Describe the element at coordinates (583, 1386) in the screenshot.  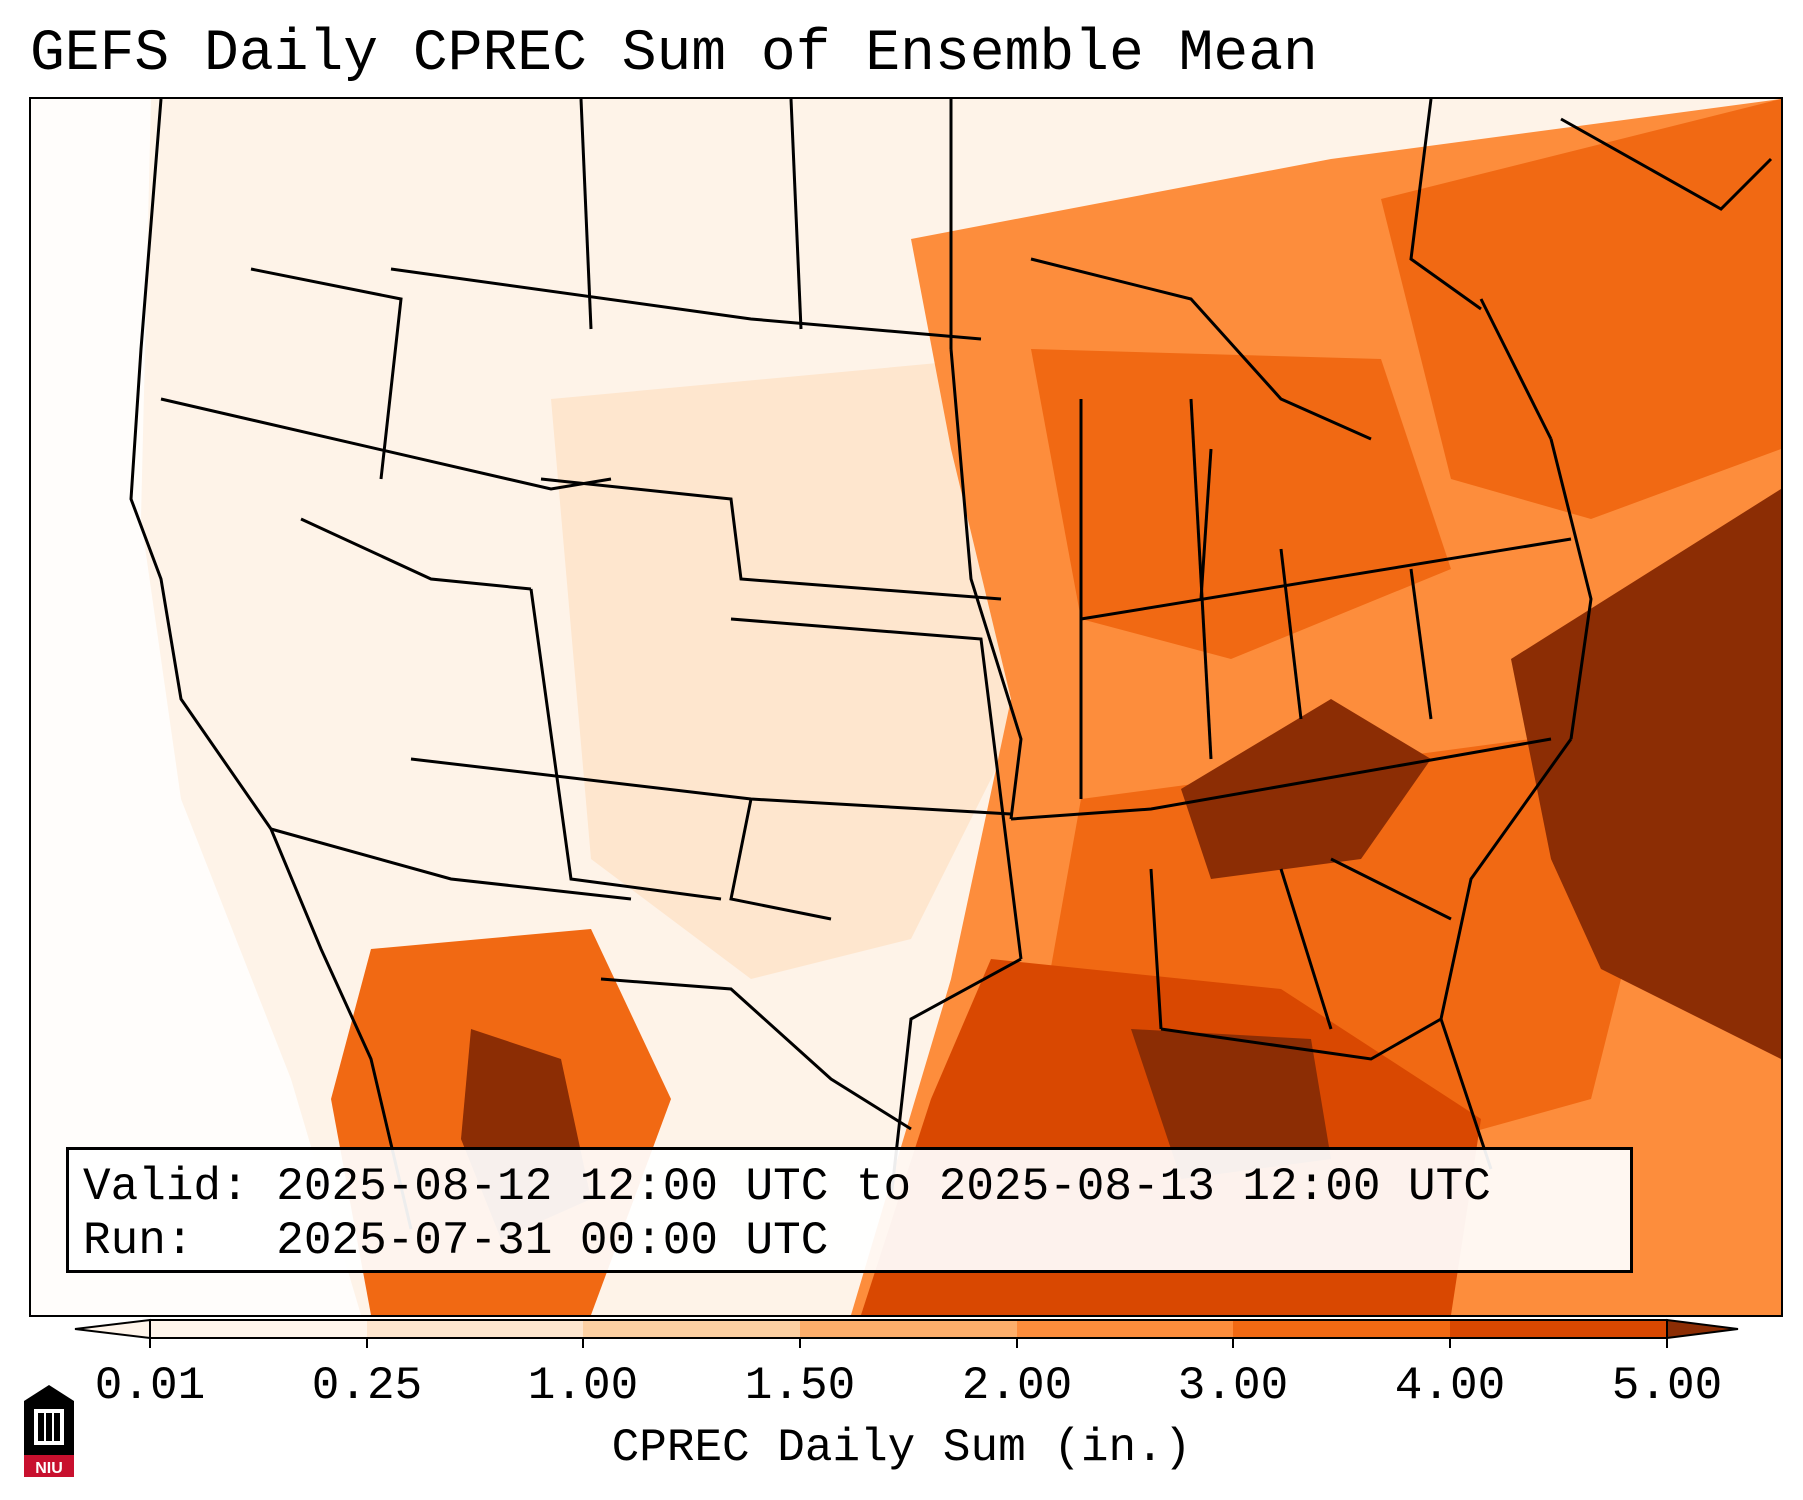
I see `colorbar-tick-label: 1.00` at that location.